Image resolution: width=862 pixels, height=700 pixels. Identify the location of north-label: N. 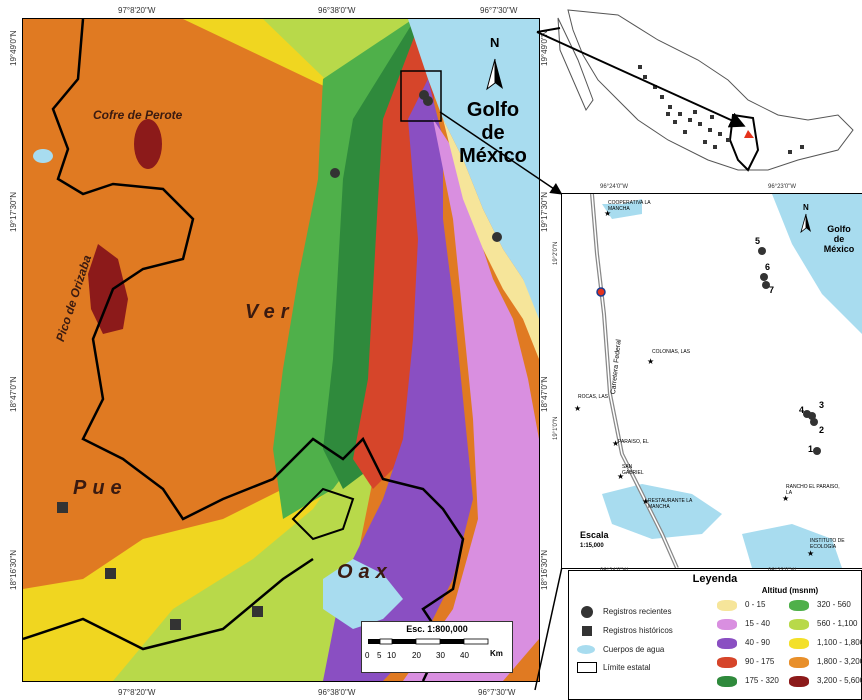
(495, 42).